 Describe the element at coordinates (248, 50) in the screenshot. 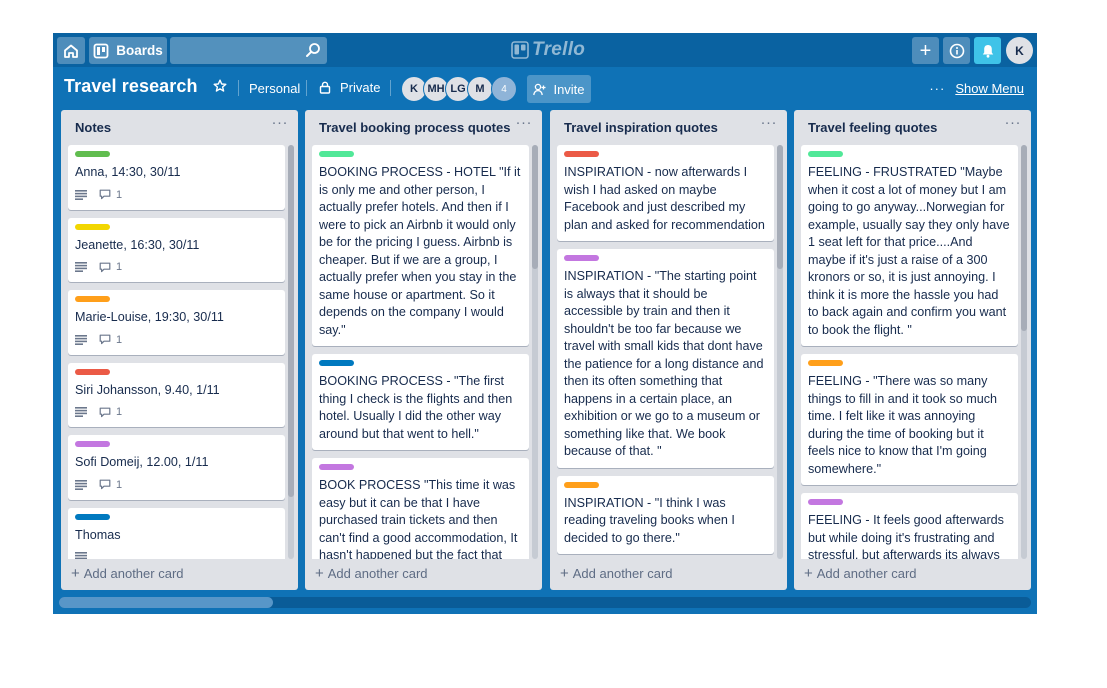

I see `search-input` at that location.